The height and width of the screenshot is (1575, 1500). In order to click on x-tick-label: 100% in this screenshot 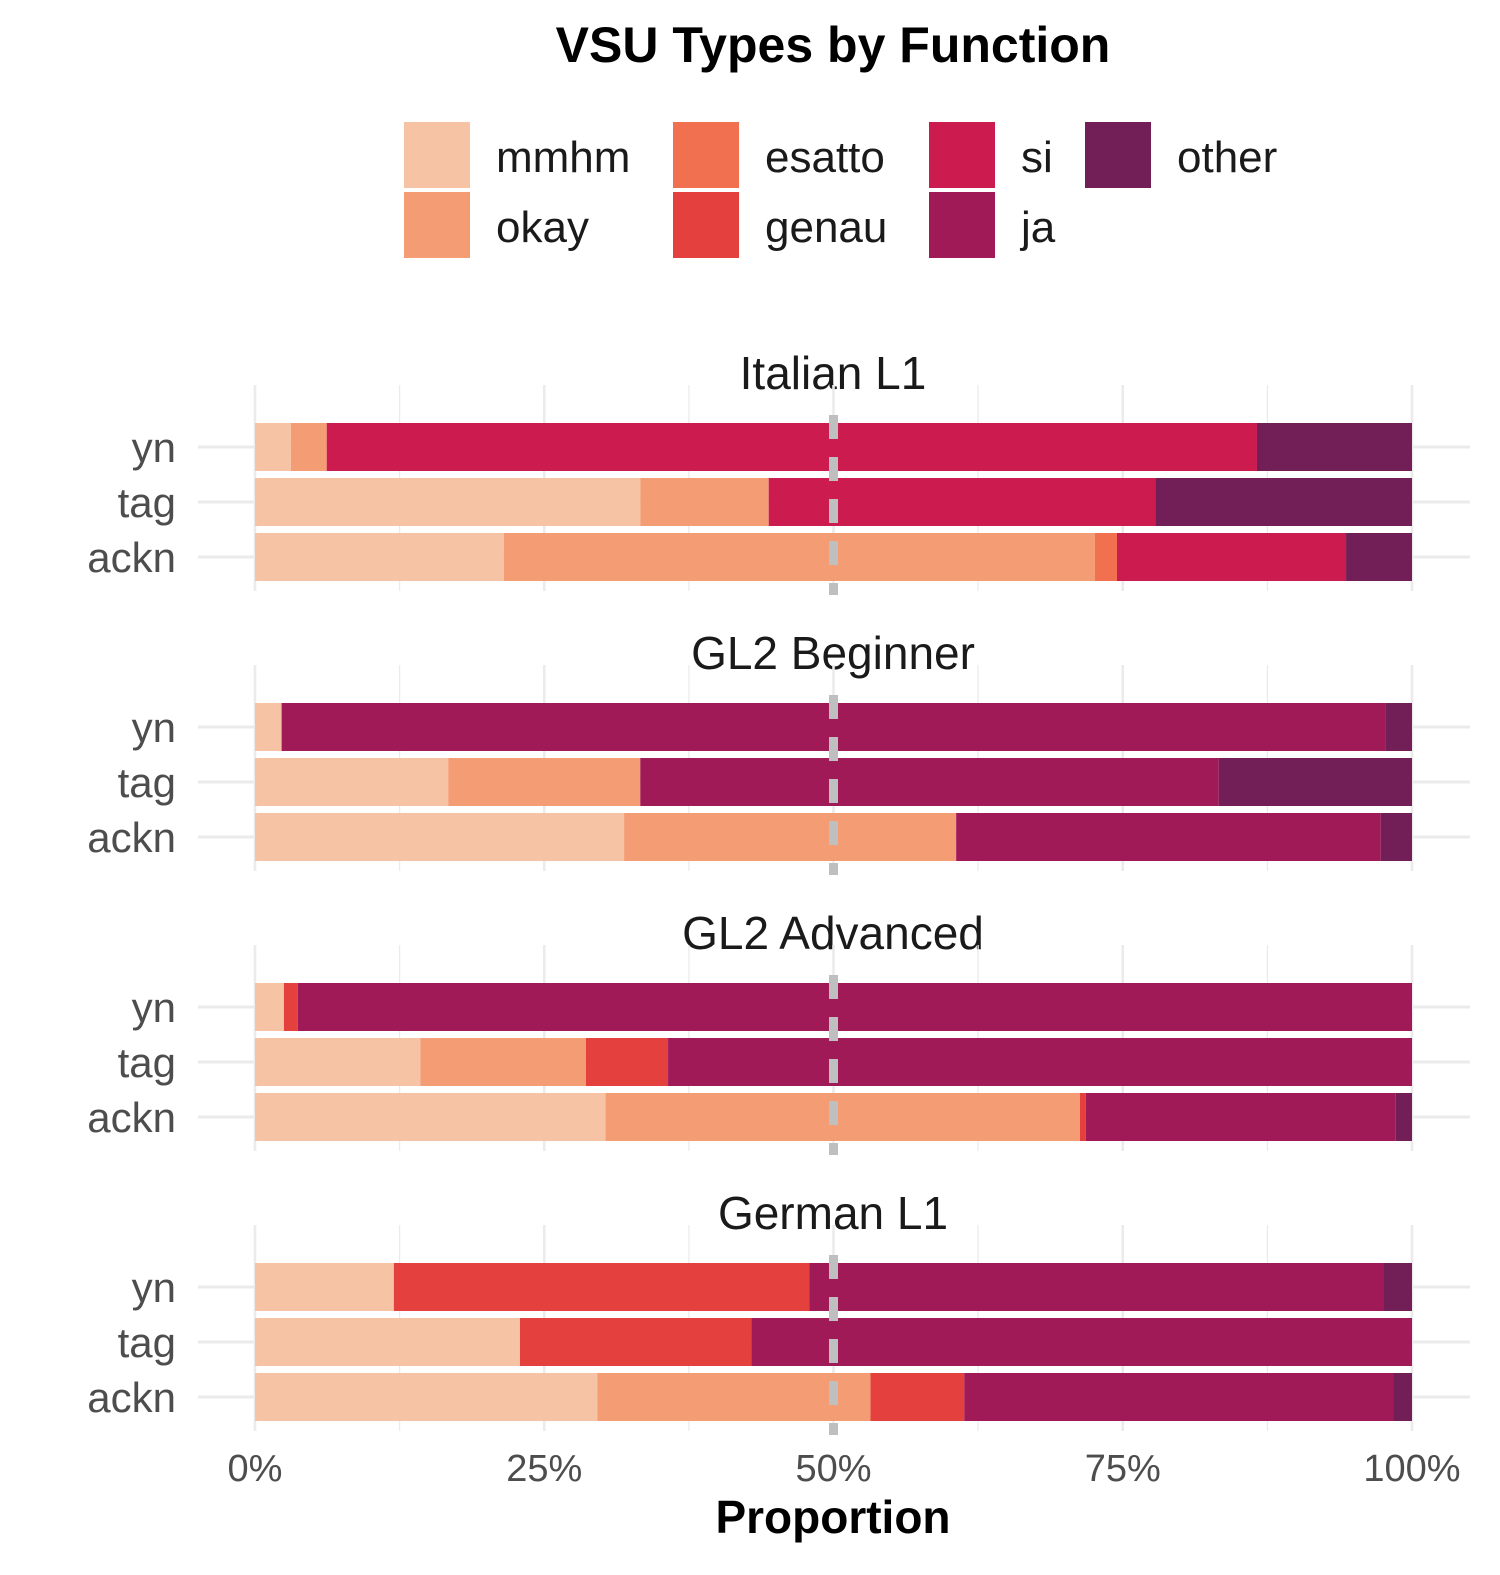, I will do `click(1411, 1469)`.